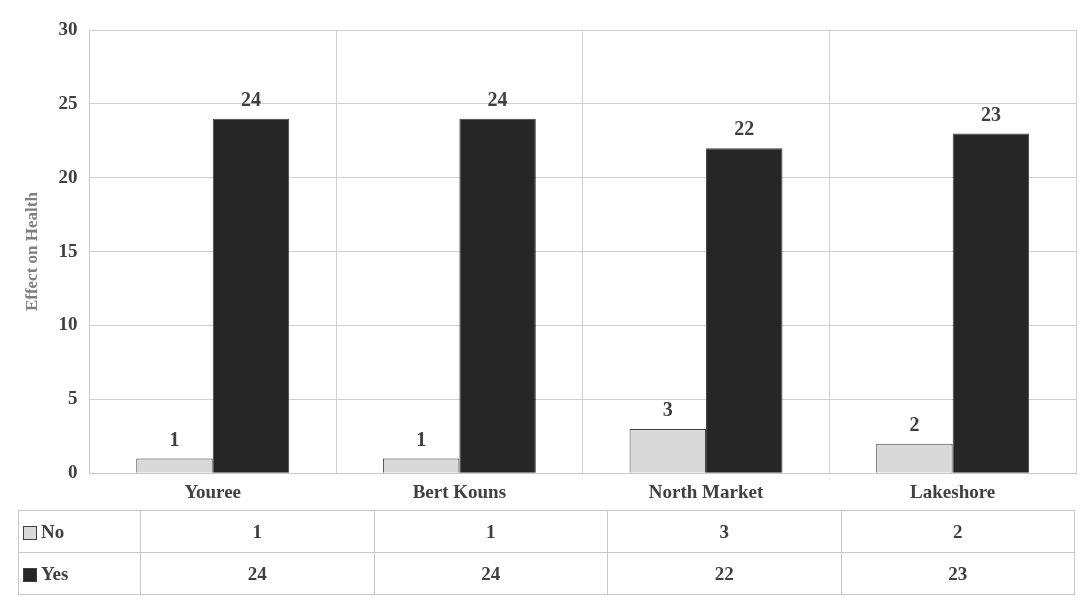  What do you see at coordinates (706, 491) in the screenshot?
I see `x-tick-label: North Market` at bounding box center [706, 491].